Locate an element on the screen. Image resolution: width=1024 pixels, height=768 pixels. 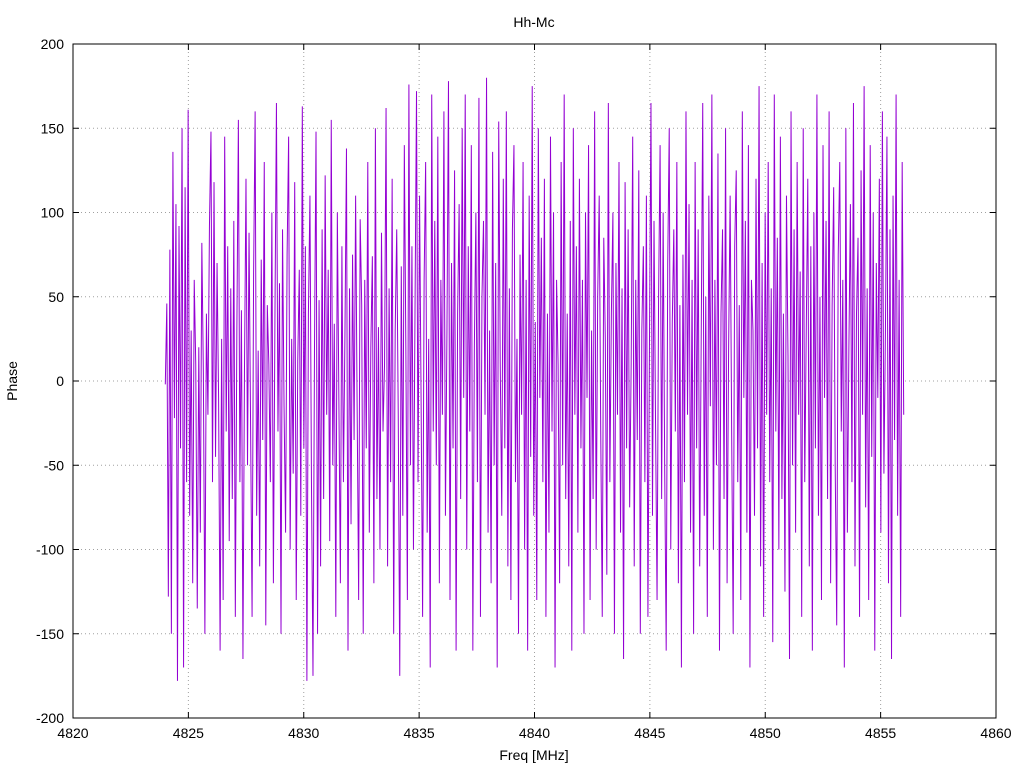
x-tick-label: 4855 is located at coordinates (880, 733).